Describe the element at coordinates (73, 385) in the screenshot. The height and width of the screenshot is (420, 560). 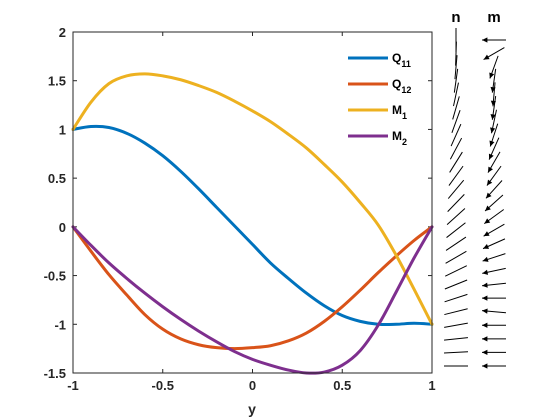
I see `x-tick-label: -1` at that location.